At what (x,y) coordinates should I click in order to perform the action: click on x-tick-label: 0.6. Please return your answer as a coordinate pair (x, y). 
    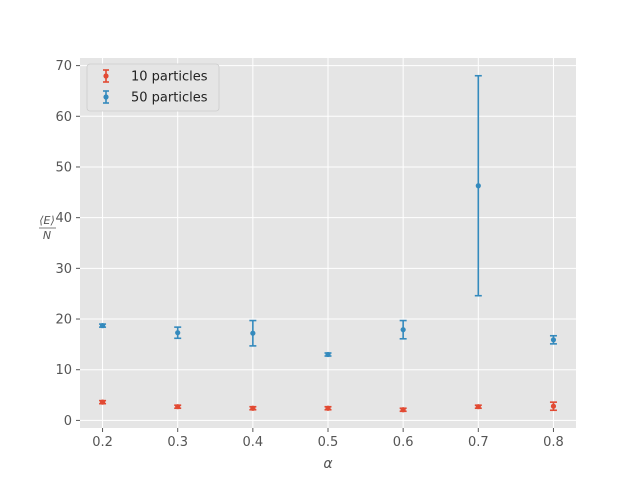
    Looking at the image, I should click on (403, 442).